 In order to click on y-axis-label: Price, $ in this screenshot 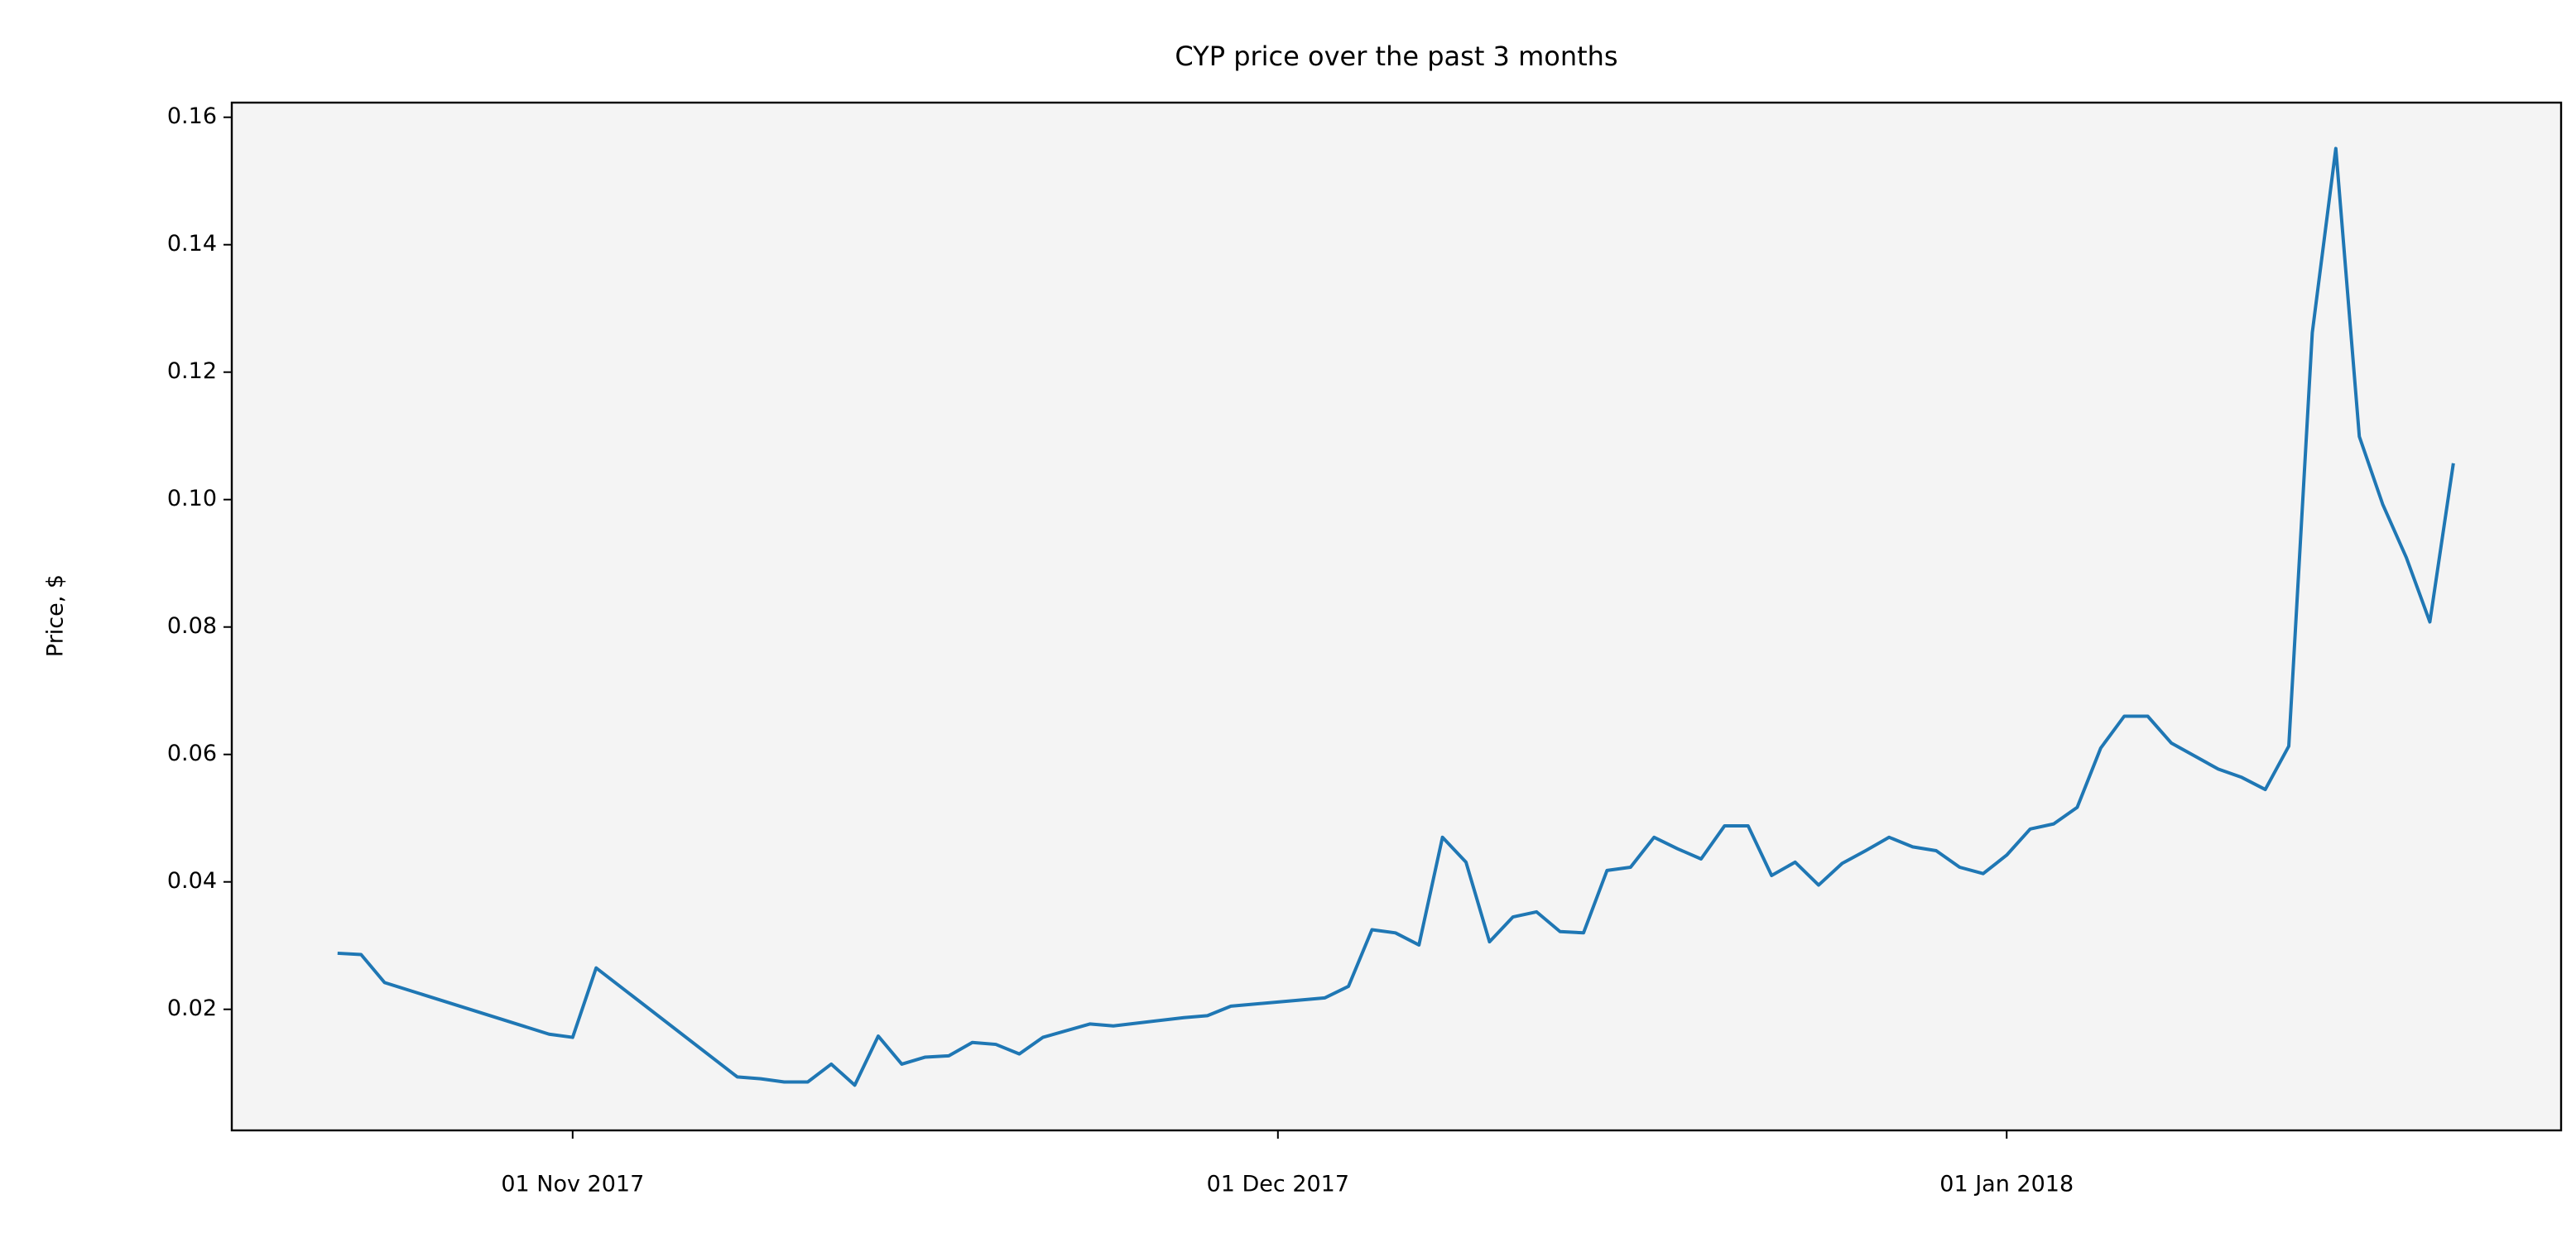, I will do `click(56, 615)`.